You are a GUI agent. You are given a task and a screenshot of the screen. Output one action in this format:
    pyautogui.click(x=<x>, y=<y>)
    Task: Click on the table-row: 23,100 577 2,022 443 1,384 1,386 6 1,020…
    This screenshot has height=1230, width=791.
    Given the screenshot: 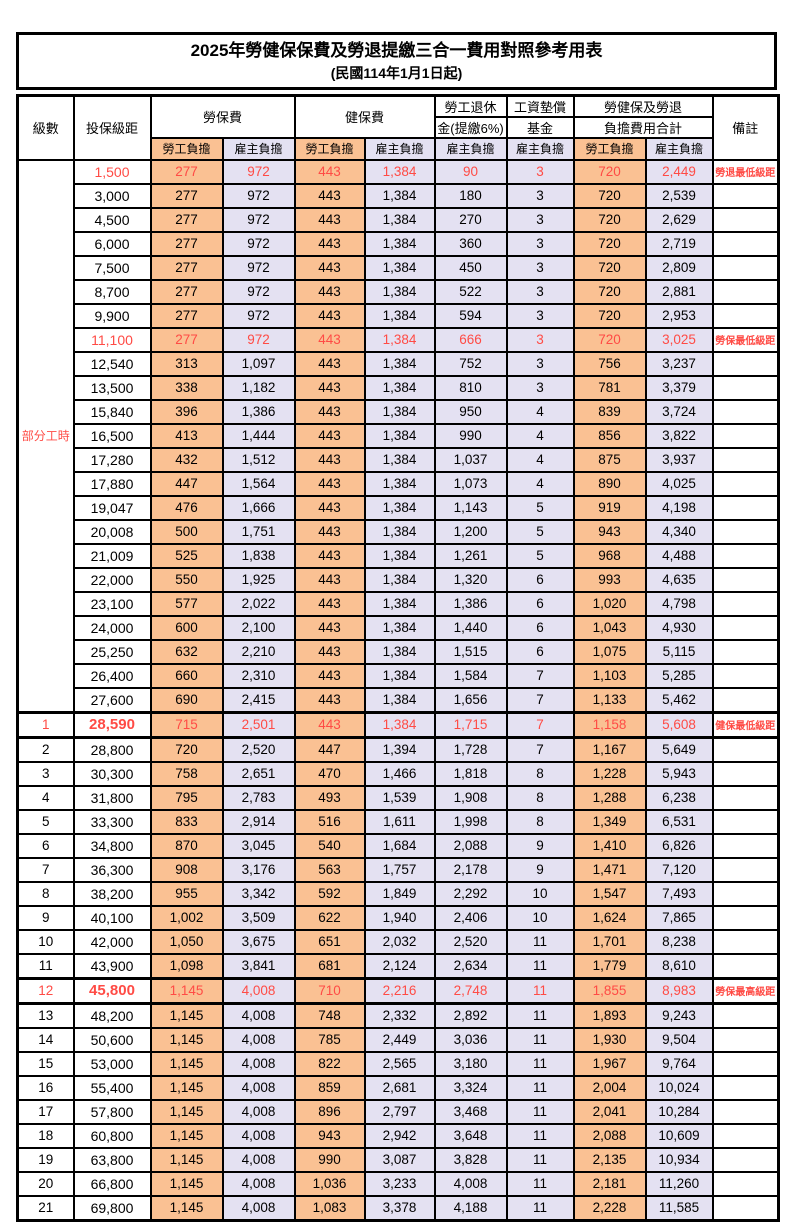 What is the action you would take?
    pyautogui.click(x=399, y=603)
    